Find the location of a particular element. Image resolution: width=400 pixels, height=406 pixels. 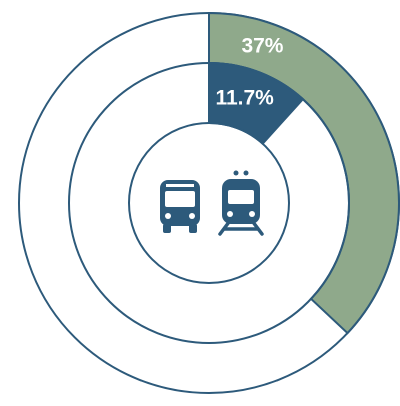

value-label: 11.7% is located at coordinates (244, 97).